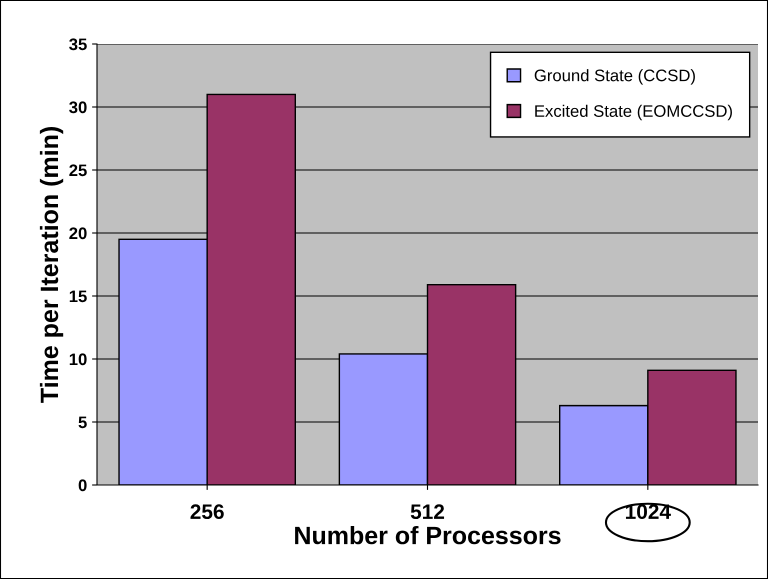  What do you see at coordinates (78, 233) in the screenshot?
I see `y-tick-label: 20` at bounding box center [78, 233].